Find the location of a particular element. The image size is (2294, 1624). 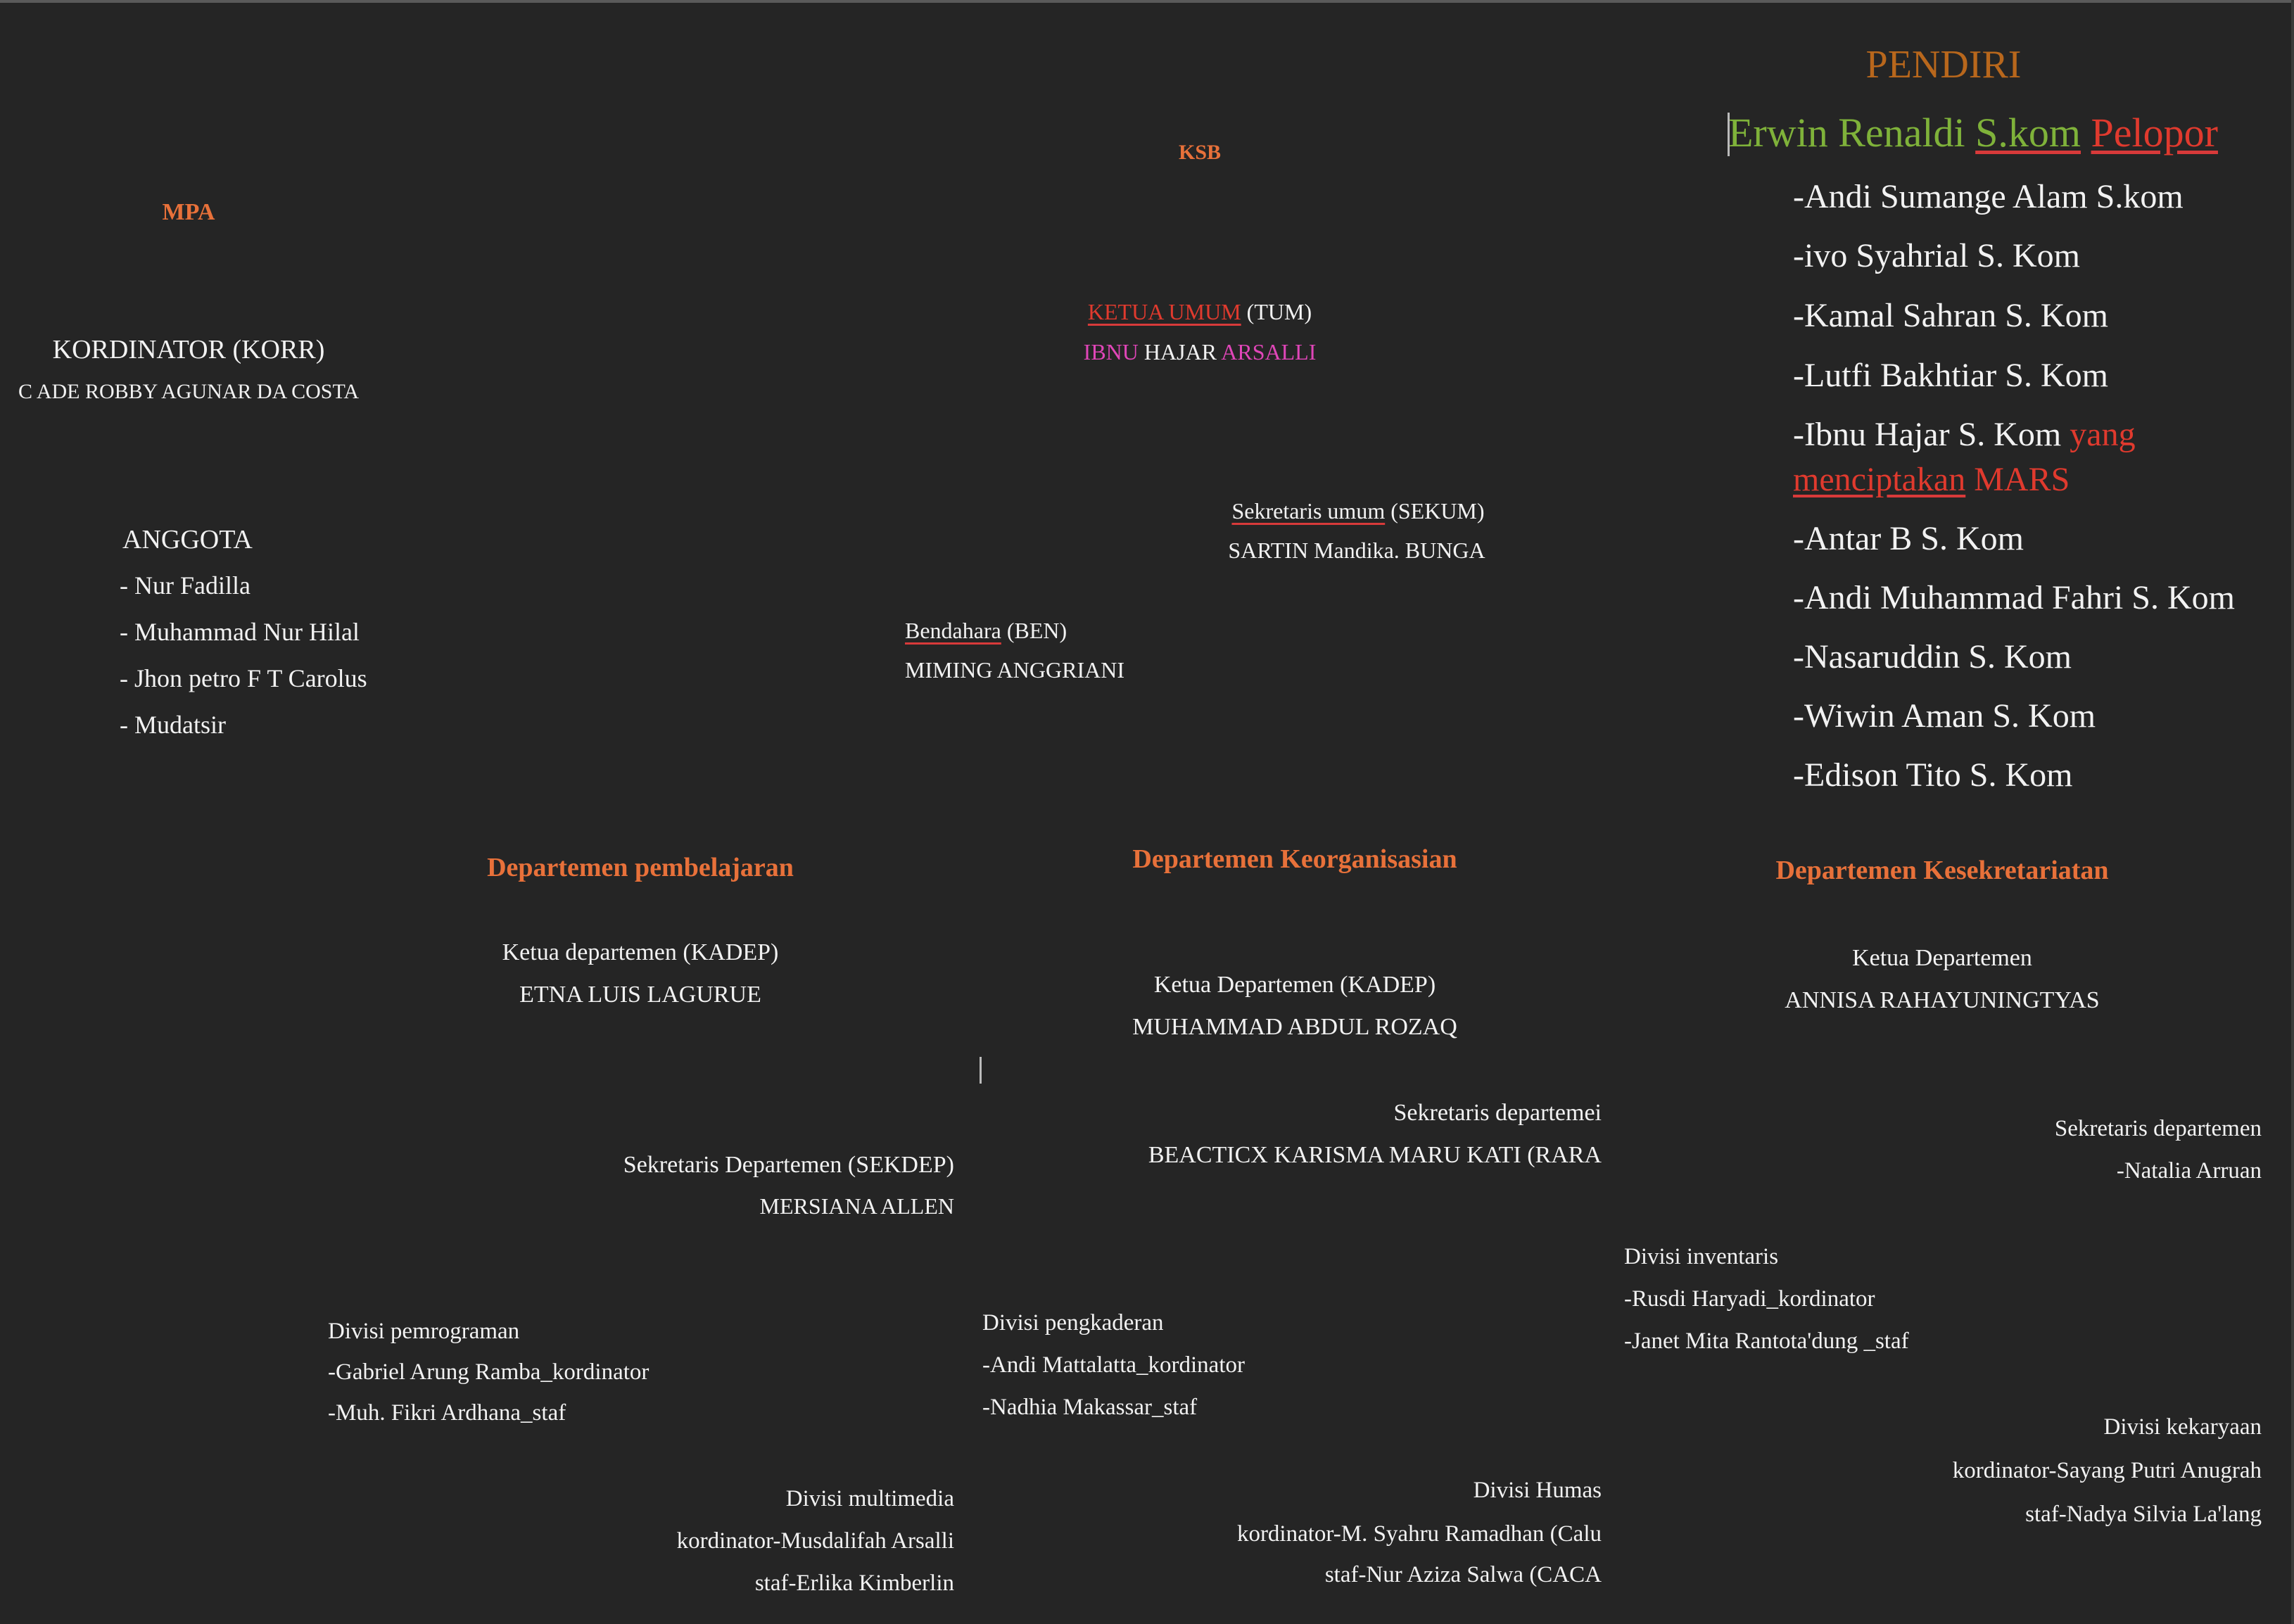

divisi-multimedia-line: kordinator-Musdalifah Arsalli is located at coordinates (815, 1541).